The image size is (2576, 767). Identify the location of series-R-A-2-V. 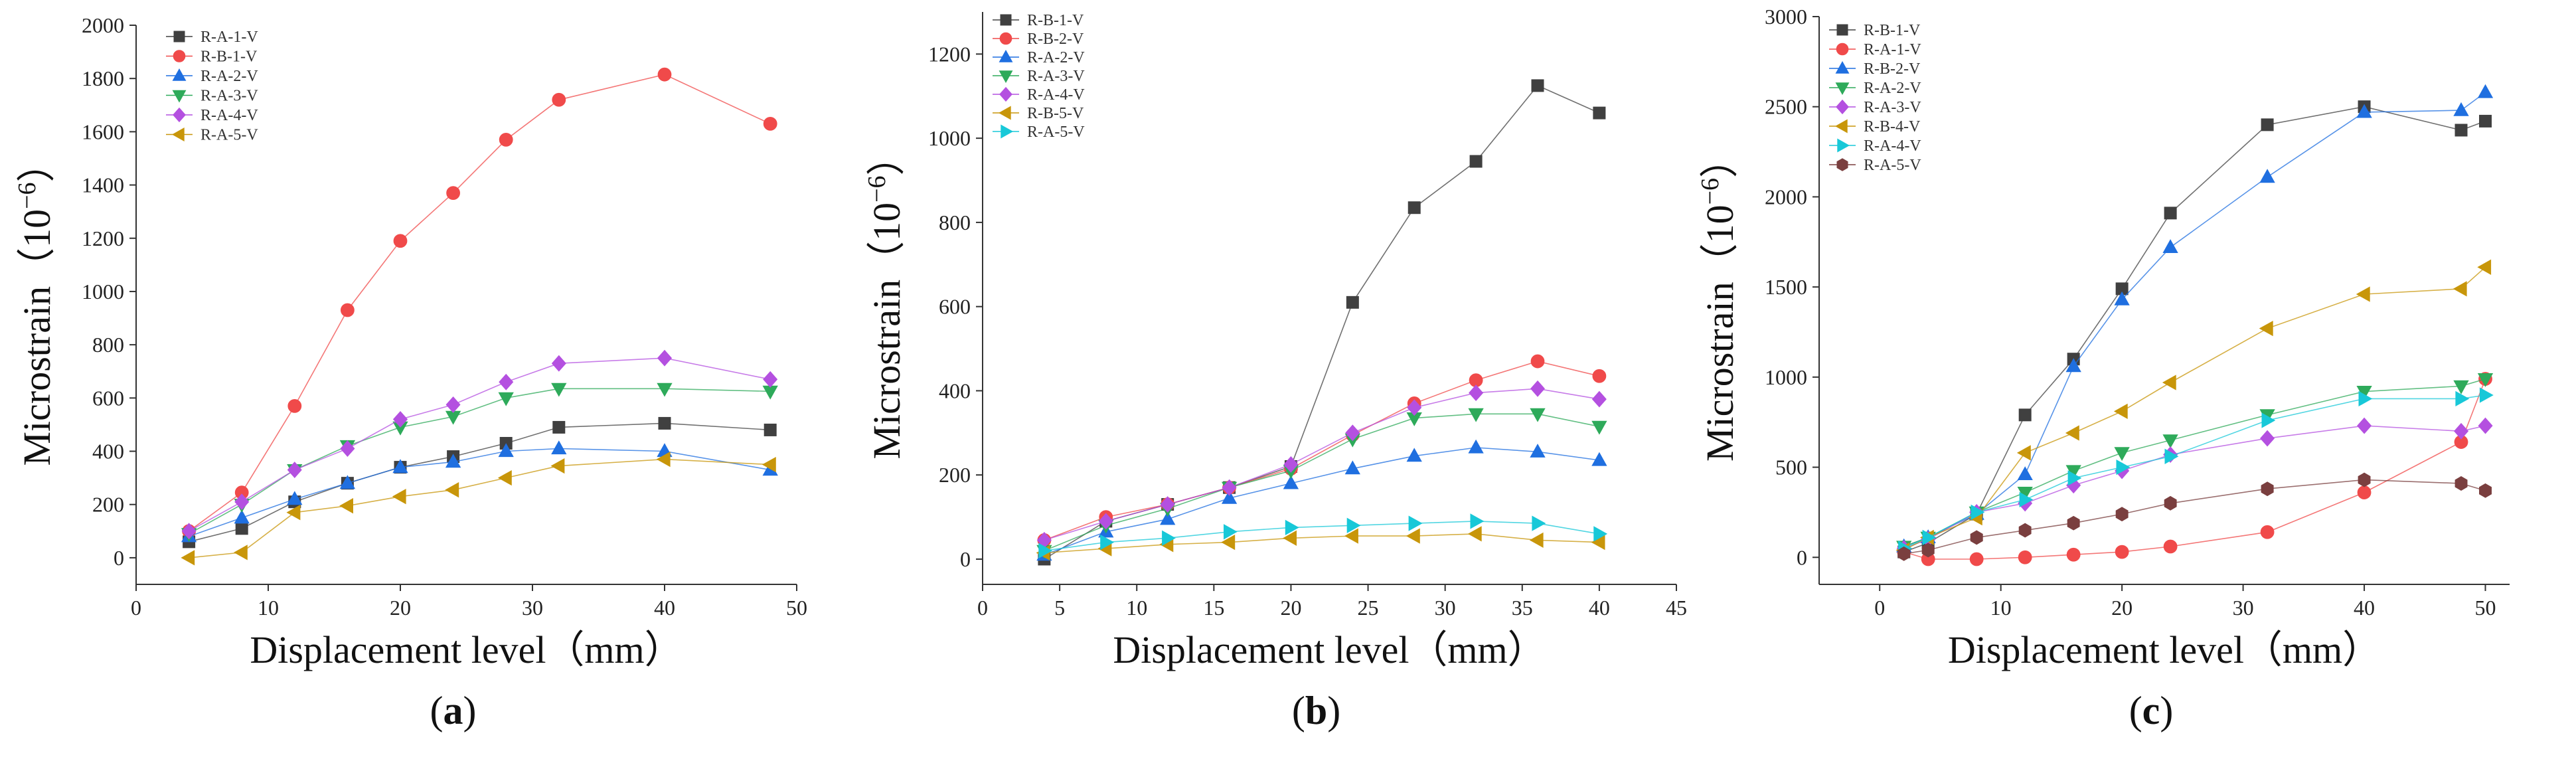
(1321, 500).